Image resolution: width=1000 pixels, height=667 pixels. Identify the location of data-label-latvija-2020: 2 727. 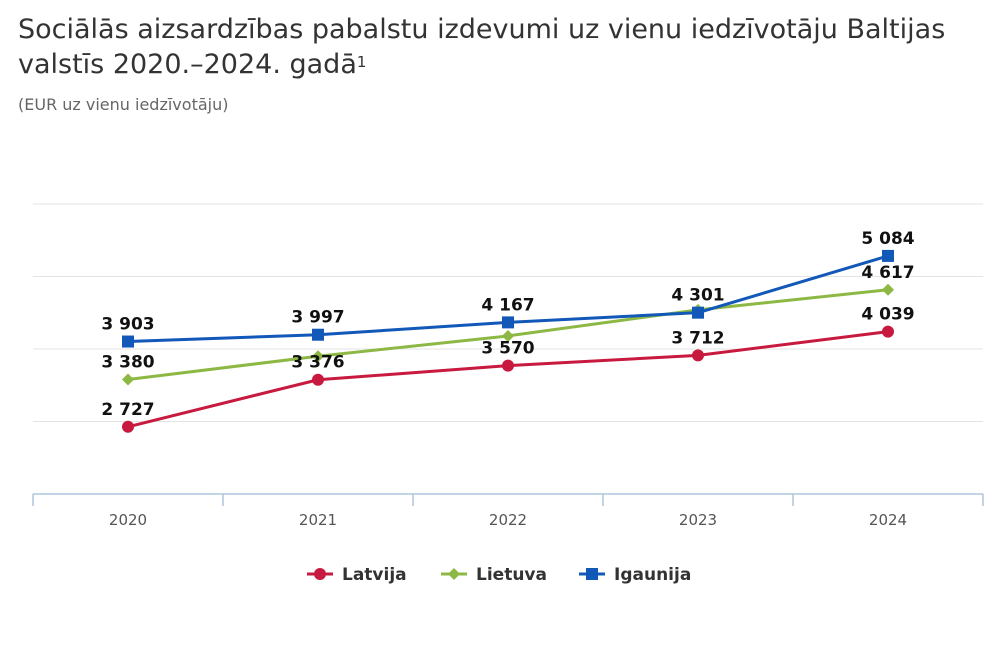
(127, 410).